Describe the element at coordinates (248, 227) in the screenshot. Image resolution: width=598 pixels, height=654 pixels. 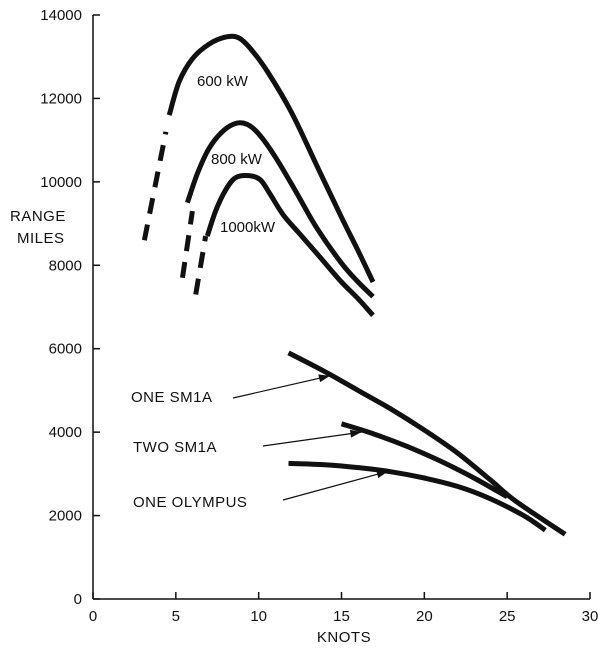
I see `series-label: 1000kW` at that location.